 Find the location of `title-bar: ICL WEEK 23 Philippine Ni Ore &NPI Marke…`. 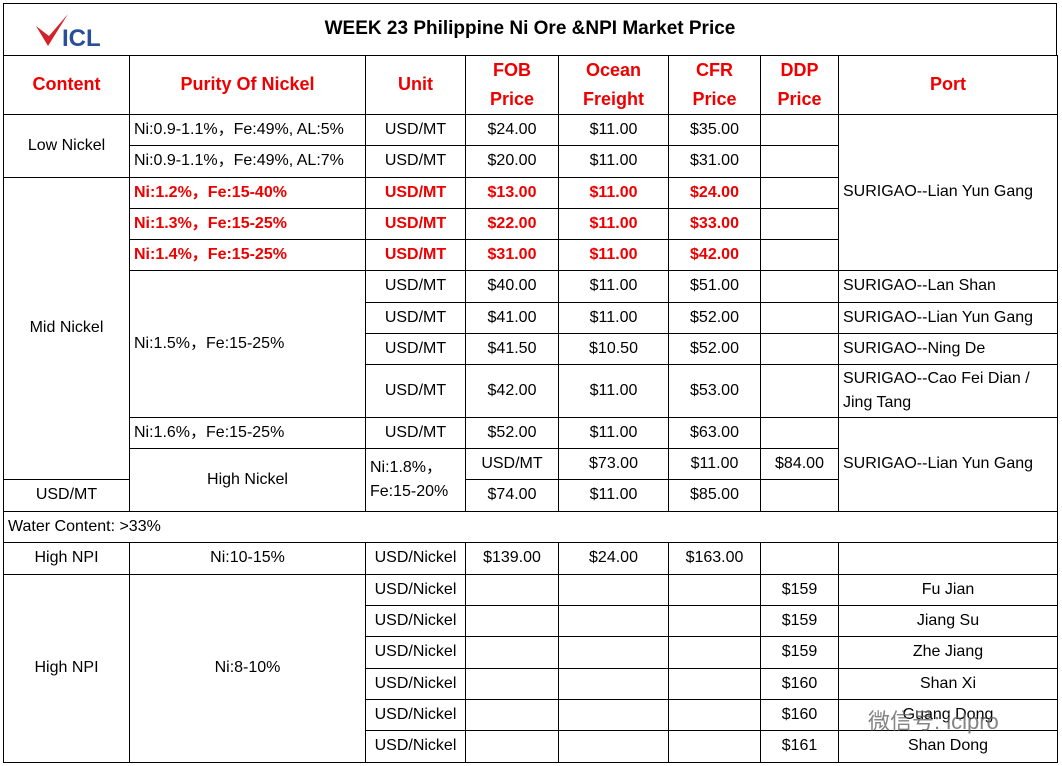

title-bar: ICL WEEK 23 Philippine Ni Ore &NPI Marke… is located at coordinates (530, 29).